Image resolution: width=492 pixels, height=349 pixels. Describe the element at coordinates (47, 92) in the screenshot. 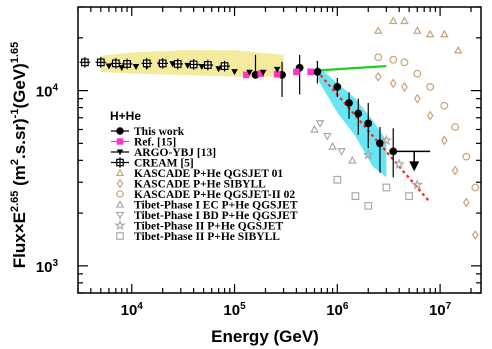

I see `y-tick-label-1: 104` at that location.